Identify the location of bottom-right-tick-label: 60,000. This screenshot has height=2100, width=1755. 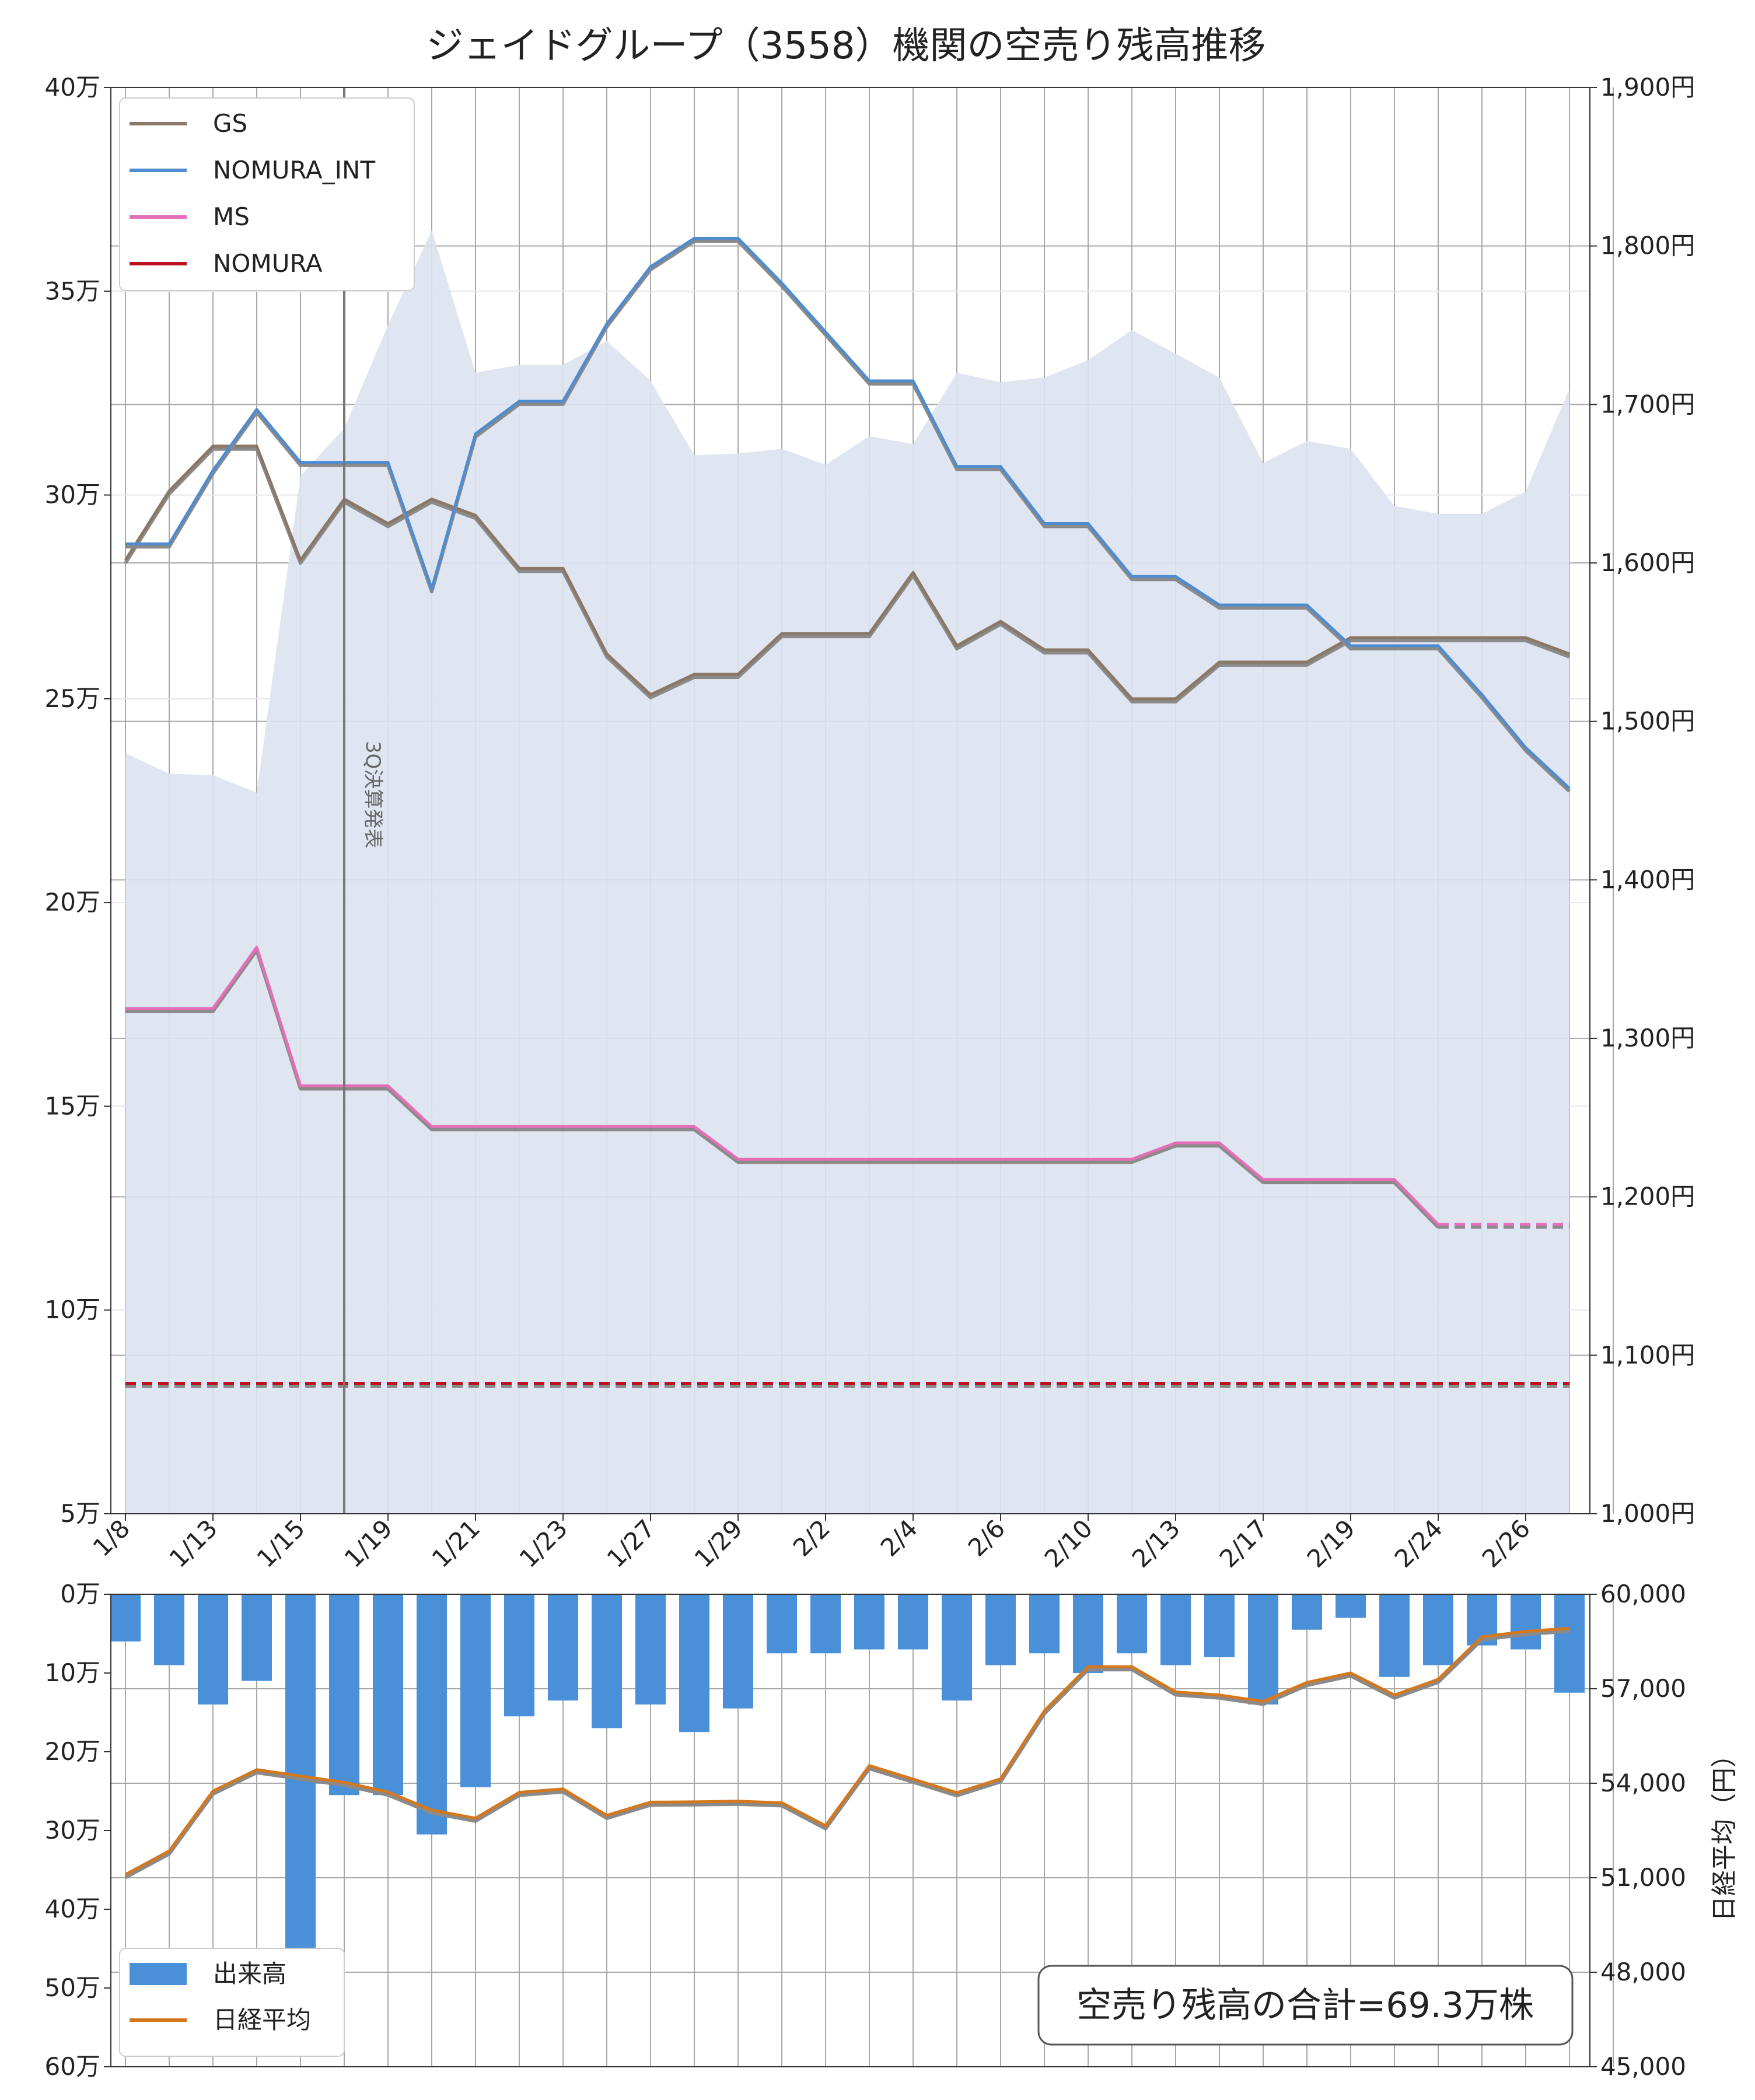
(1643, 1594).